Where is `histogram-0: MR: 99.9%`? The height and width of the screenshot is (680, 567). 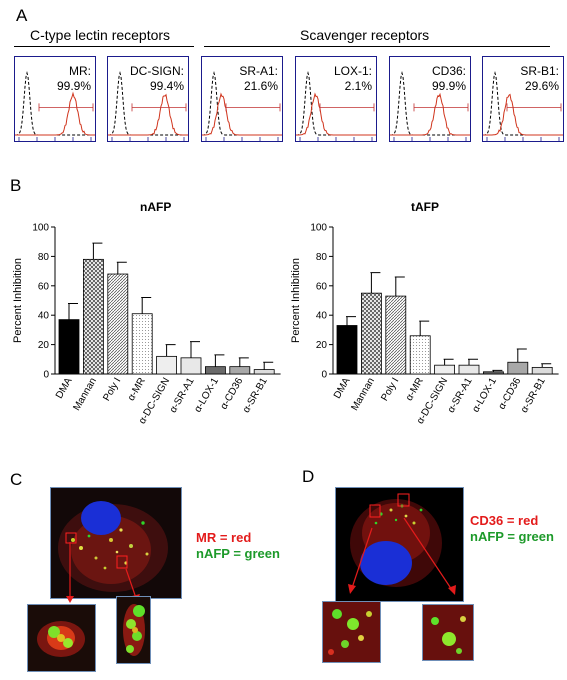 histogram-0: MR: 99.9% is located at coordinates (55, 99).